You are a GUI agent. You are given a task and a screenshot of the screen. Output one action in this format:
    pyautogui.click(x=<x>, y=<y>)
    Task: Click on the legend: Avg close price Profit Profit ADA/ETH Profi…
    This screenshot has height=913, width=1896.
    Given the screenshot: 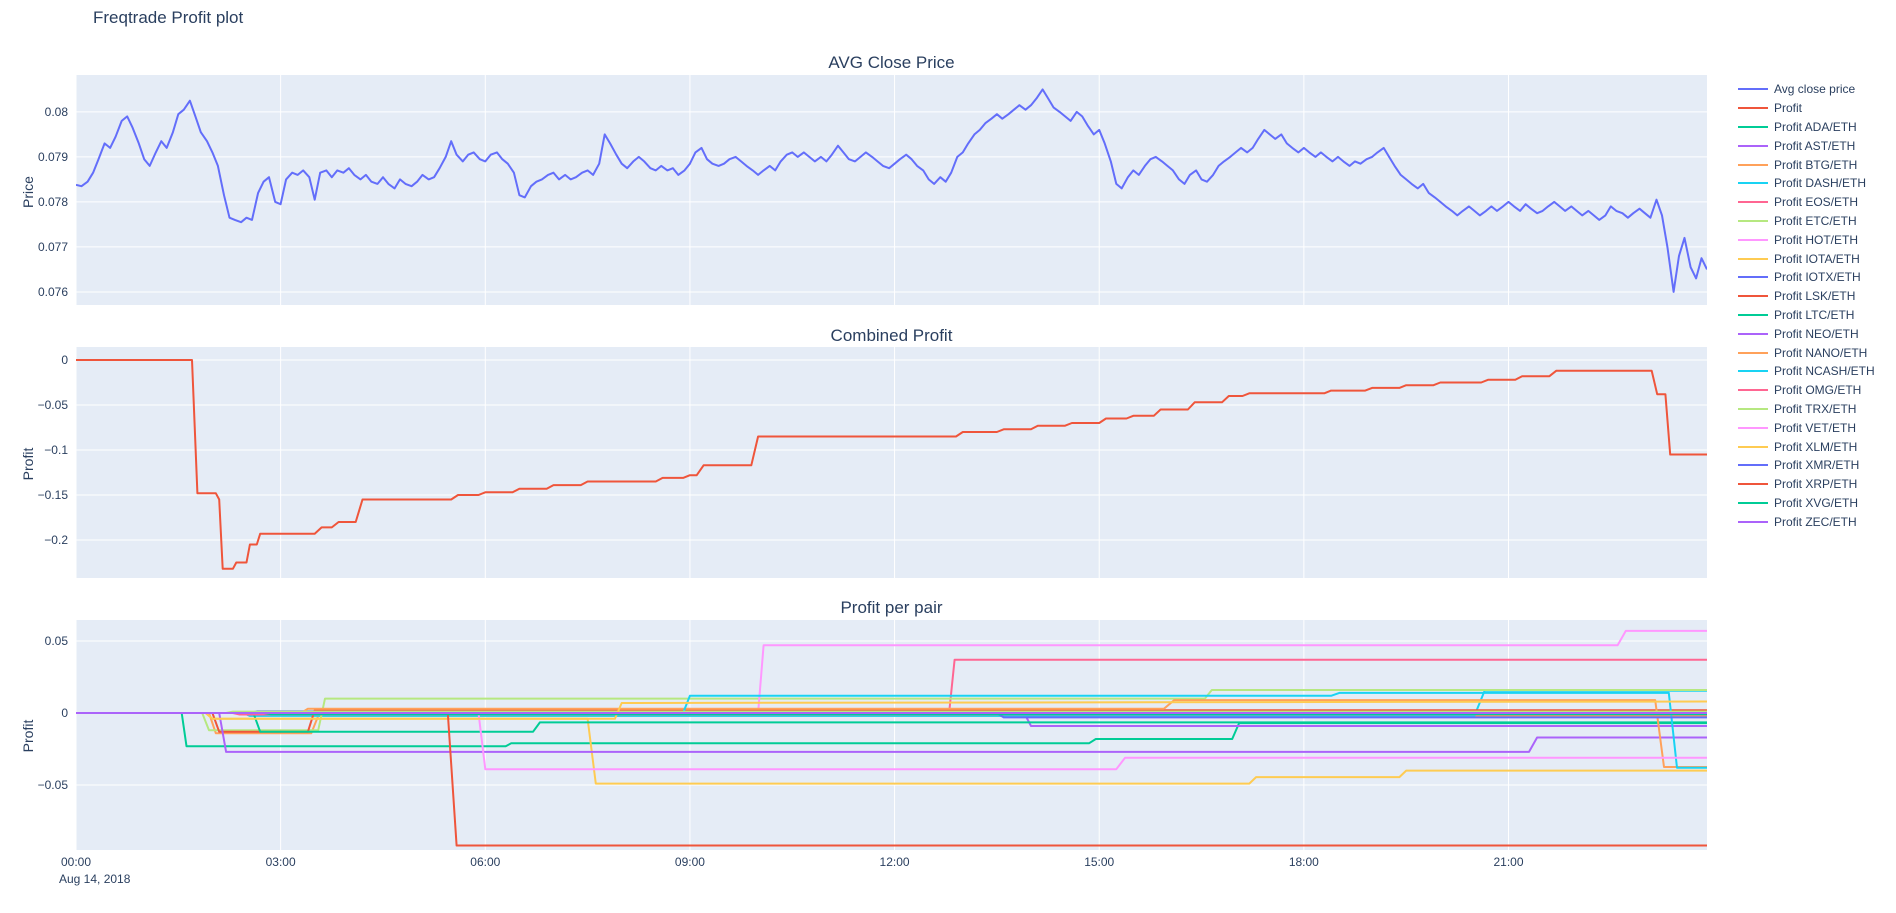 What is the action you would take?
    pyautogui.click(x=1817, y=305)
    